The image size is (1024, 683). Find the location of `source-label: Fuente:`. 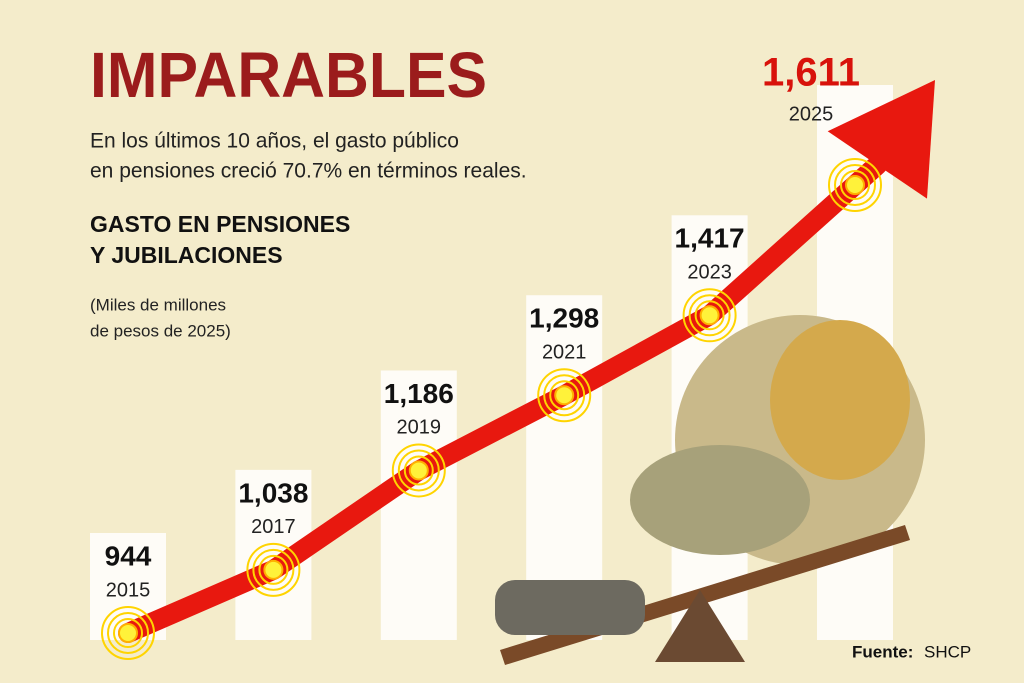

source-label: Fuente: is located at coordinates (882, 651).